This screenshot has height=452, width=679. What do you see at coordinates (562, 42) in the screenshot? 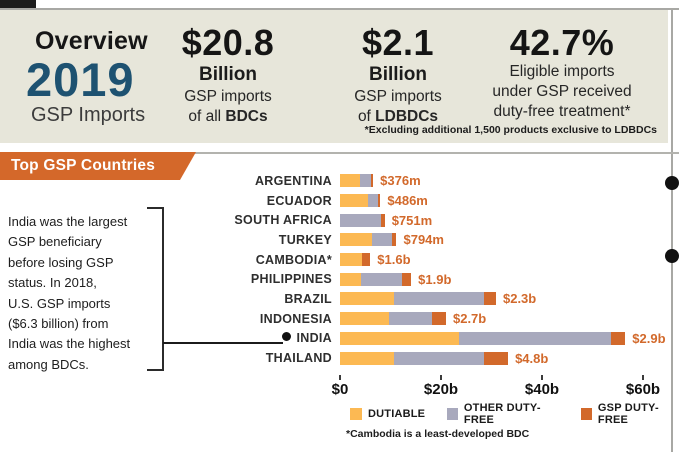
I see `stat-value: 42.7%` at bounding box center [562, 42].